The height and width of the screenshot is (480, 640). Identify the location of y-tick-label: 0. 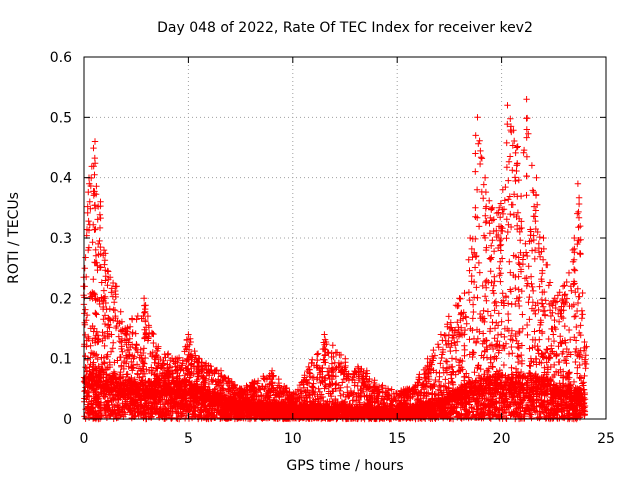
(67, 420).